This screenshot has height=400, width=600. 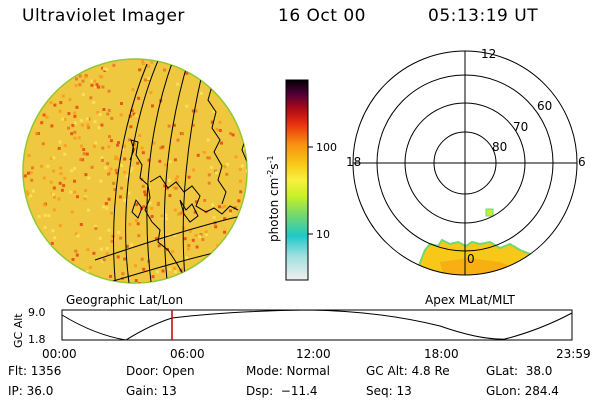 What do you see at coordinates (151, 391) in the screenshot?
I see `gain-value: Gain: 13` at bounding box center [151, 391].